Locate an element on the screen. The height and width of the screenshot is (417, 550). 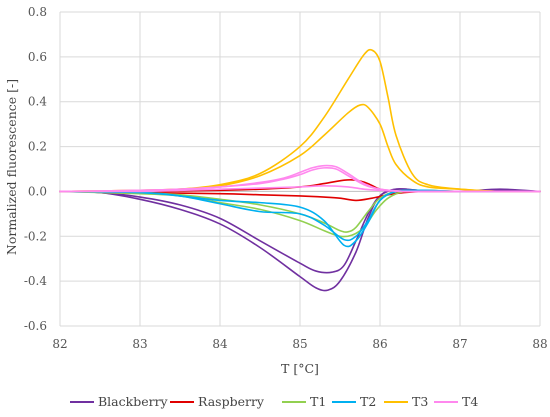
legend-item-raspberry: Raspberry is located at coordinates (217, 401).